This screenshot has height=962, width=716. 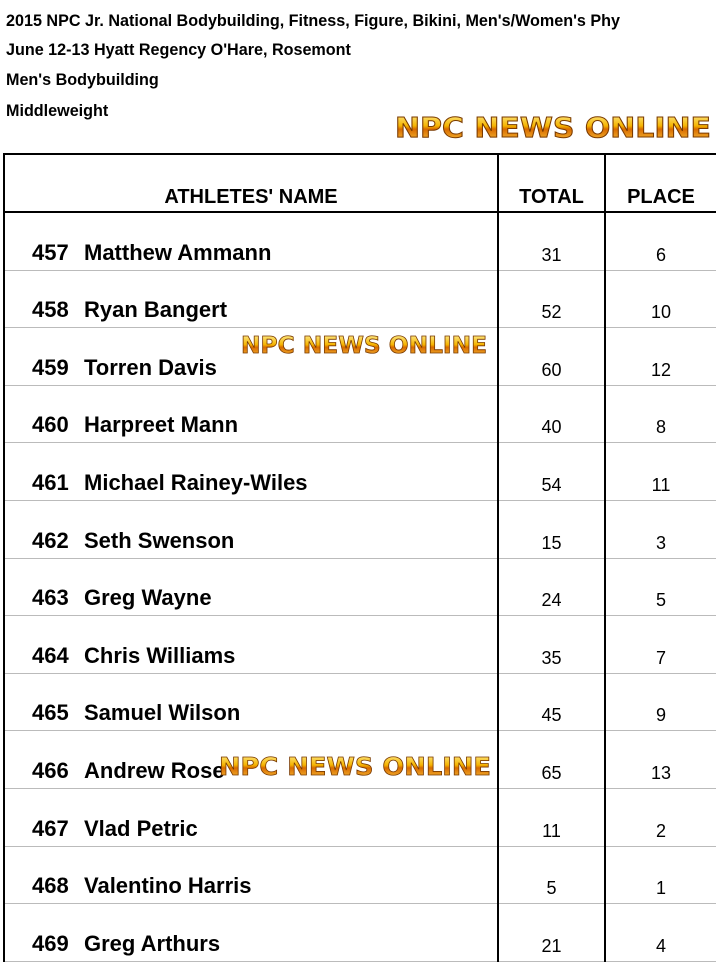 I want to click on total-cell: 21, so click(x=551, y=932).